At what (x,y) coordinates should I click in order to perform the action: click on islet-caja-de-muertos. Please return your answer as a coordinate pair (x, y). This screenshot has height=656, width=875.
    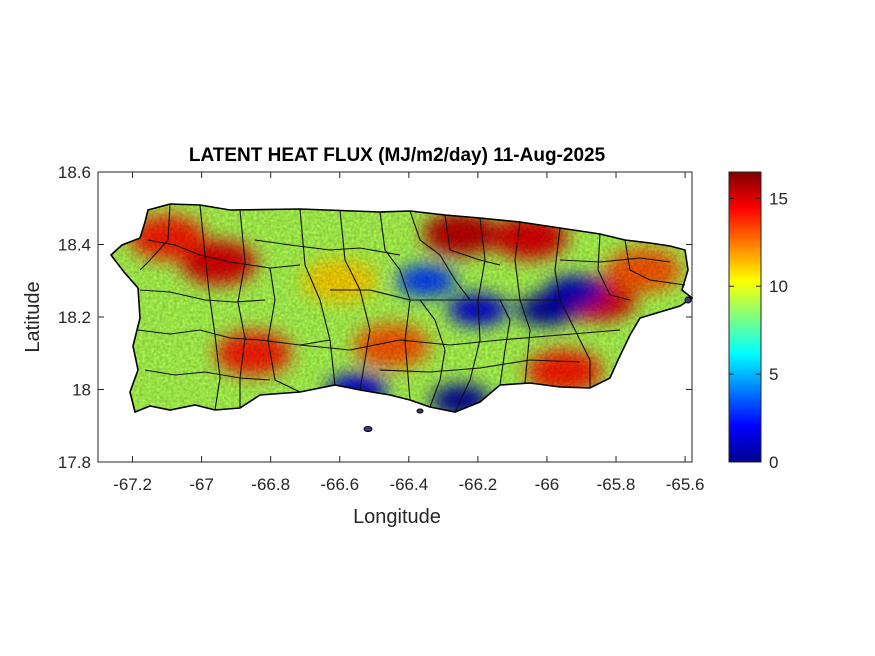
    Looking at the image, I should click on (368, 429).